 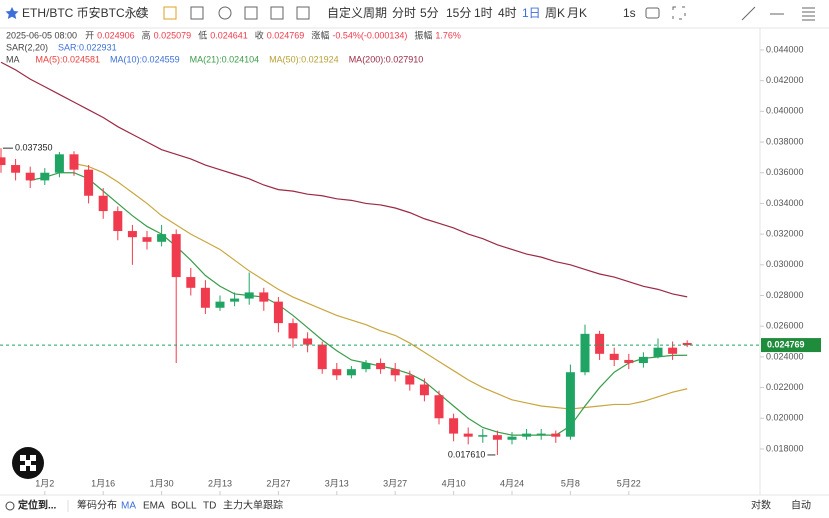 What do you see at coordinates (512, 483) in the screenshot?
I see `x-tick-label: 4月24` at bounding box center [512, 483].